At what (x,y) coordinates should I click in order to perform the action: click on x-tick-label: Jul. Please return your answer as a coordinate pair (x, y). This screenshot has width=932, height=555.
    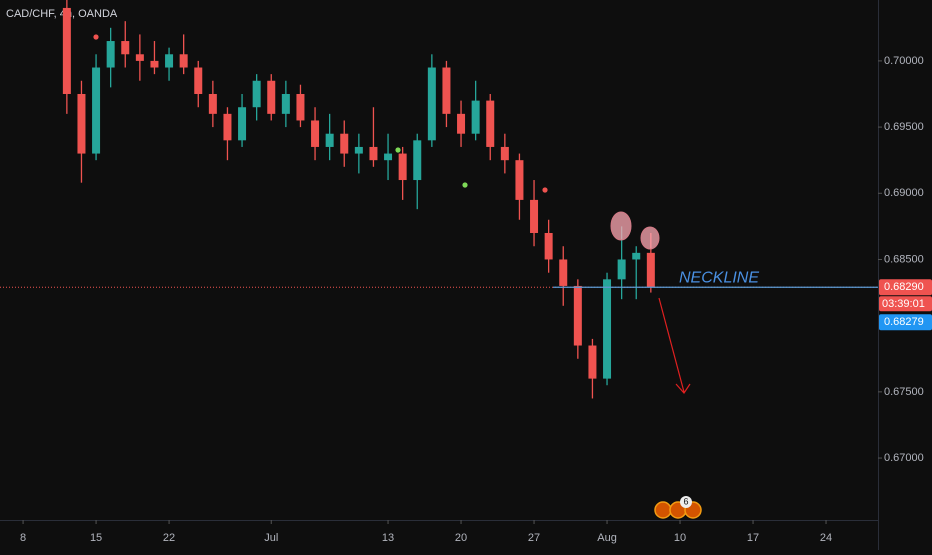
    Looking at the image, I should click on (271, 538).